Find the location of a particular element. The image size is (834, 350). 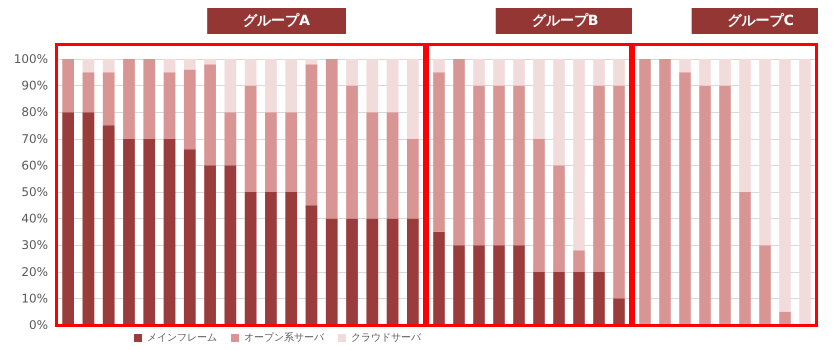

chart-title: グループA is located at coordinates (276, 20).